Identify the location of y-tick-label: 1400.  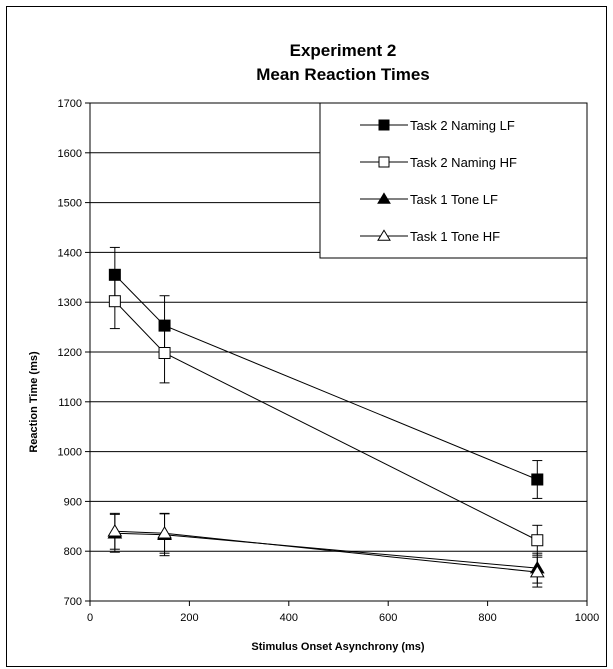
(70, 253).